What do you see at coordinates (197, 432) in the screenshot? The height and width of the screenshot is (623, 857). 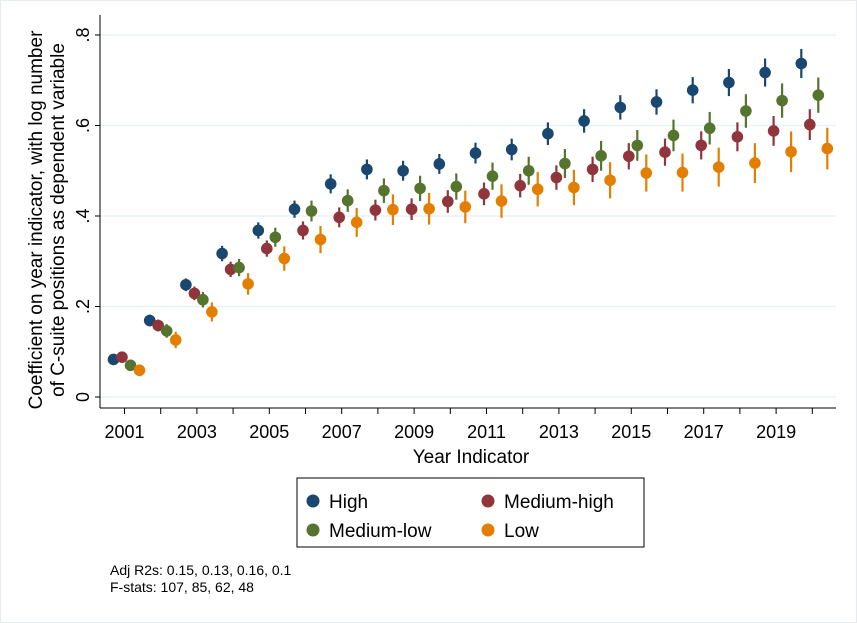 I see `x-tick-label: 2003` at bounding box center [197, 432].